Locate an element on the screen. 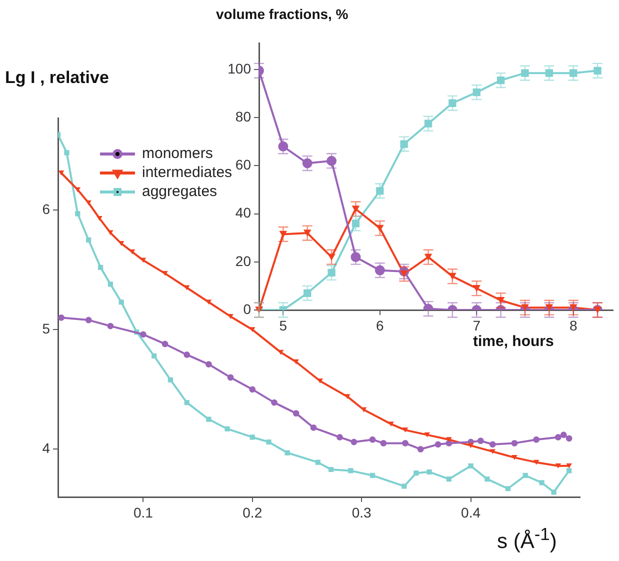 The width and height of the screenshot is (619, 561). y-tick-label: 4 is located at coordinates (46, 448).